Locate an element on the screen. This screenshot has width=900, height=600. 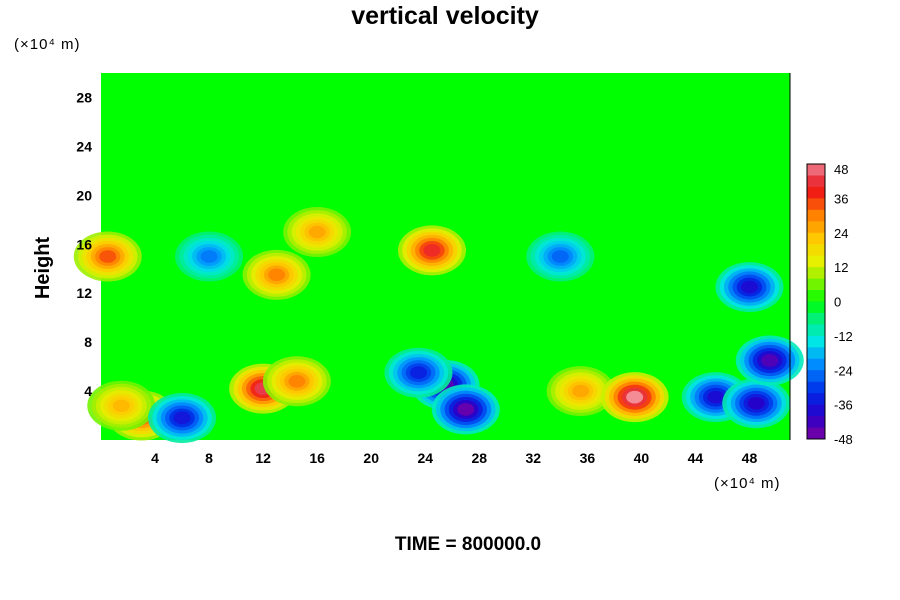
colorbar-tick-label: -12 is located at coordinates (843, 336).